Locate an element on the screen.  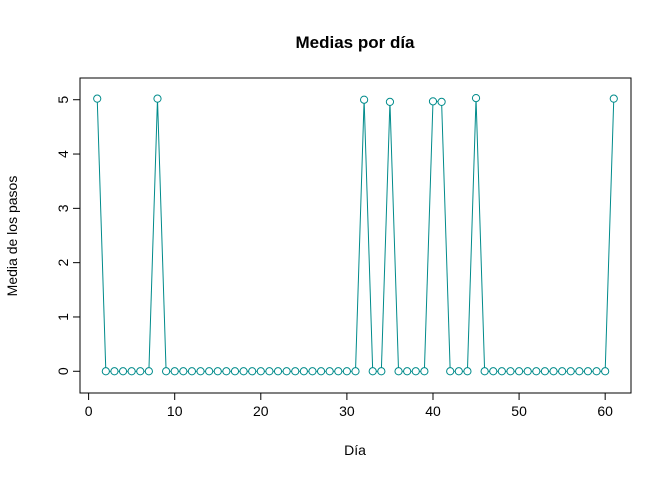
x-tick-label: 0 is located at coordinates (89, 411).